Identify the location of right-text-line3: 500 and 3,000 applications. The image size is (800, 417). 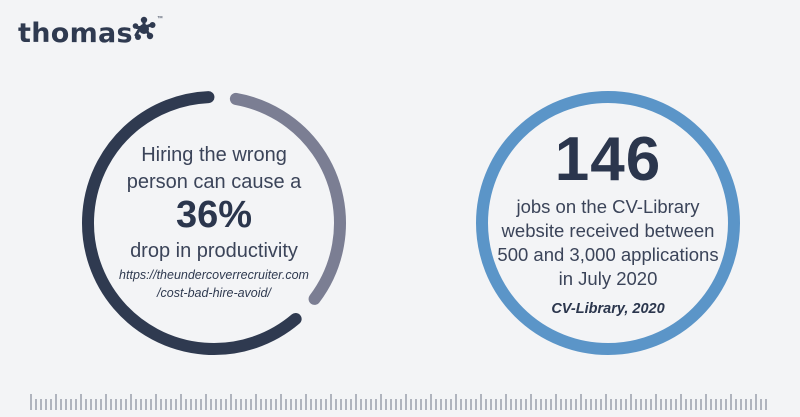
(608, 254).